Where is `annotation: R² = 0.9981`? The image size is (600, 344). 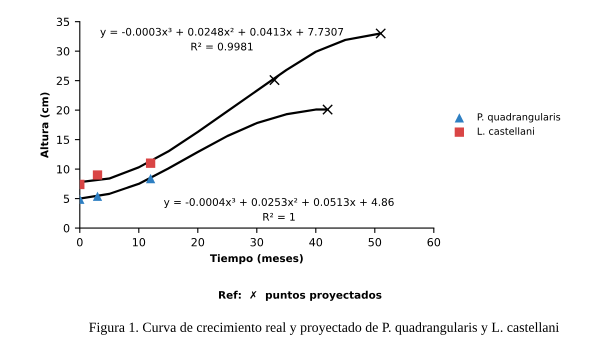 annotation: R² = 0.9981 is located at coordinates (222, 46).